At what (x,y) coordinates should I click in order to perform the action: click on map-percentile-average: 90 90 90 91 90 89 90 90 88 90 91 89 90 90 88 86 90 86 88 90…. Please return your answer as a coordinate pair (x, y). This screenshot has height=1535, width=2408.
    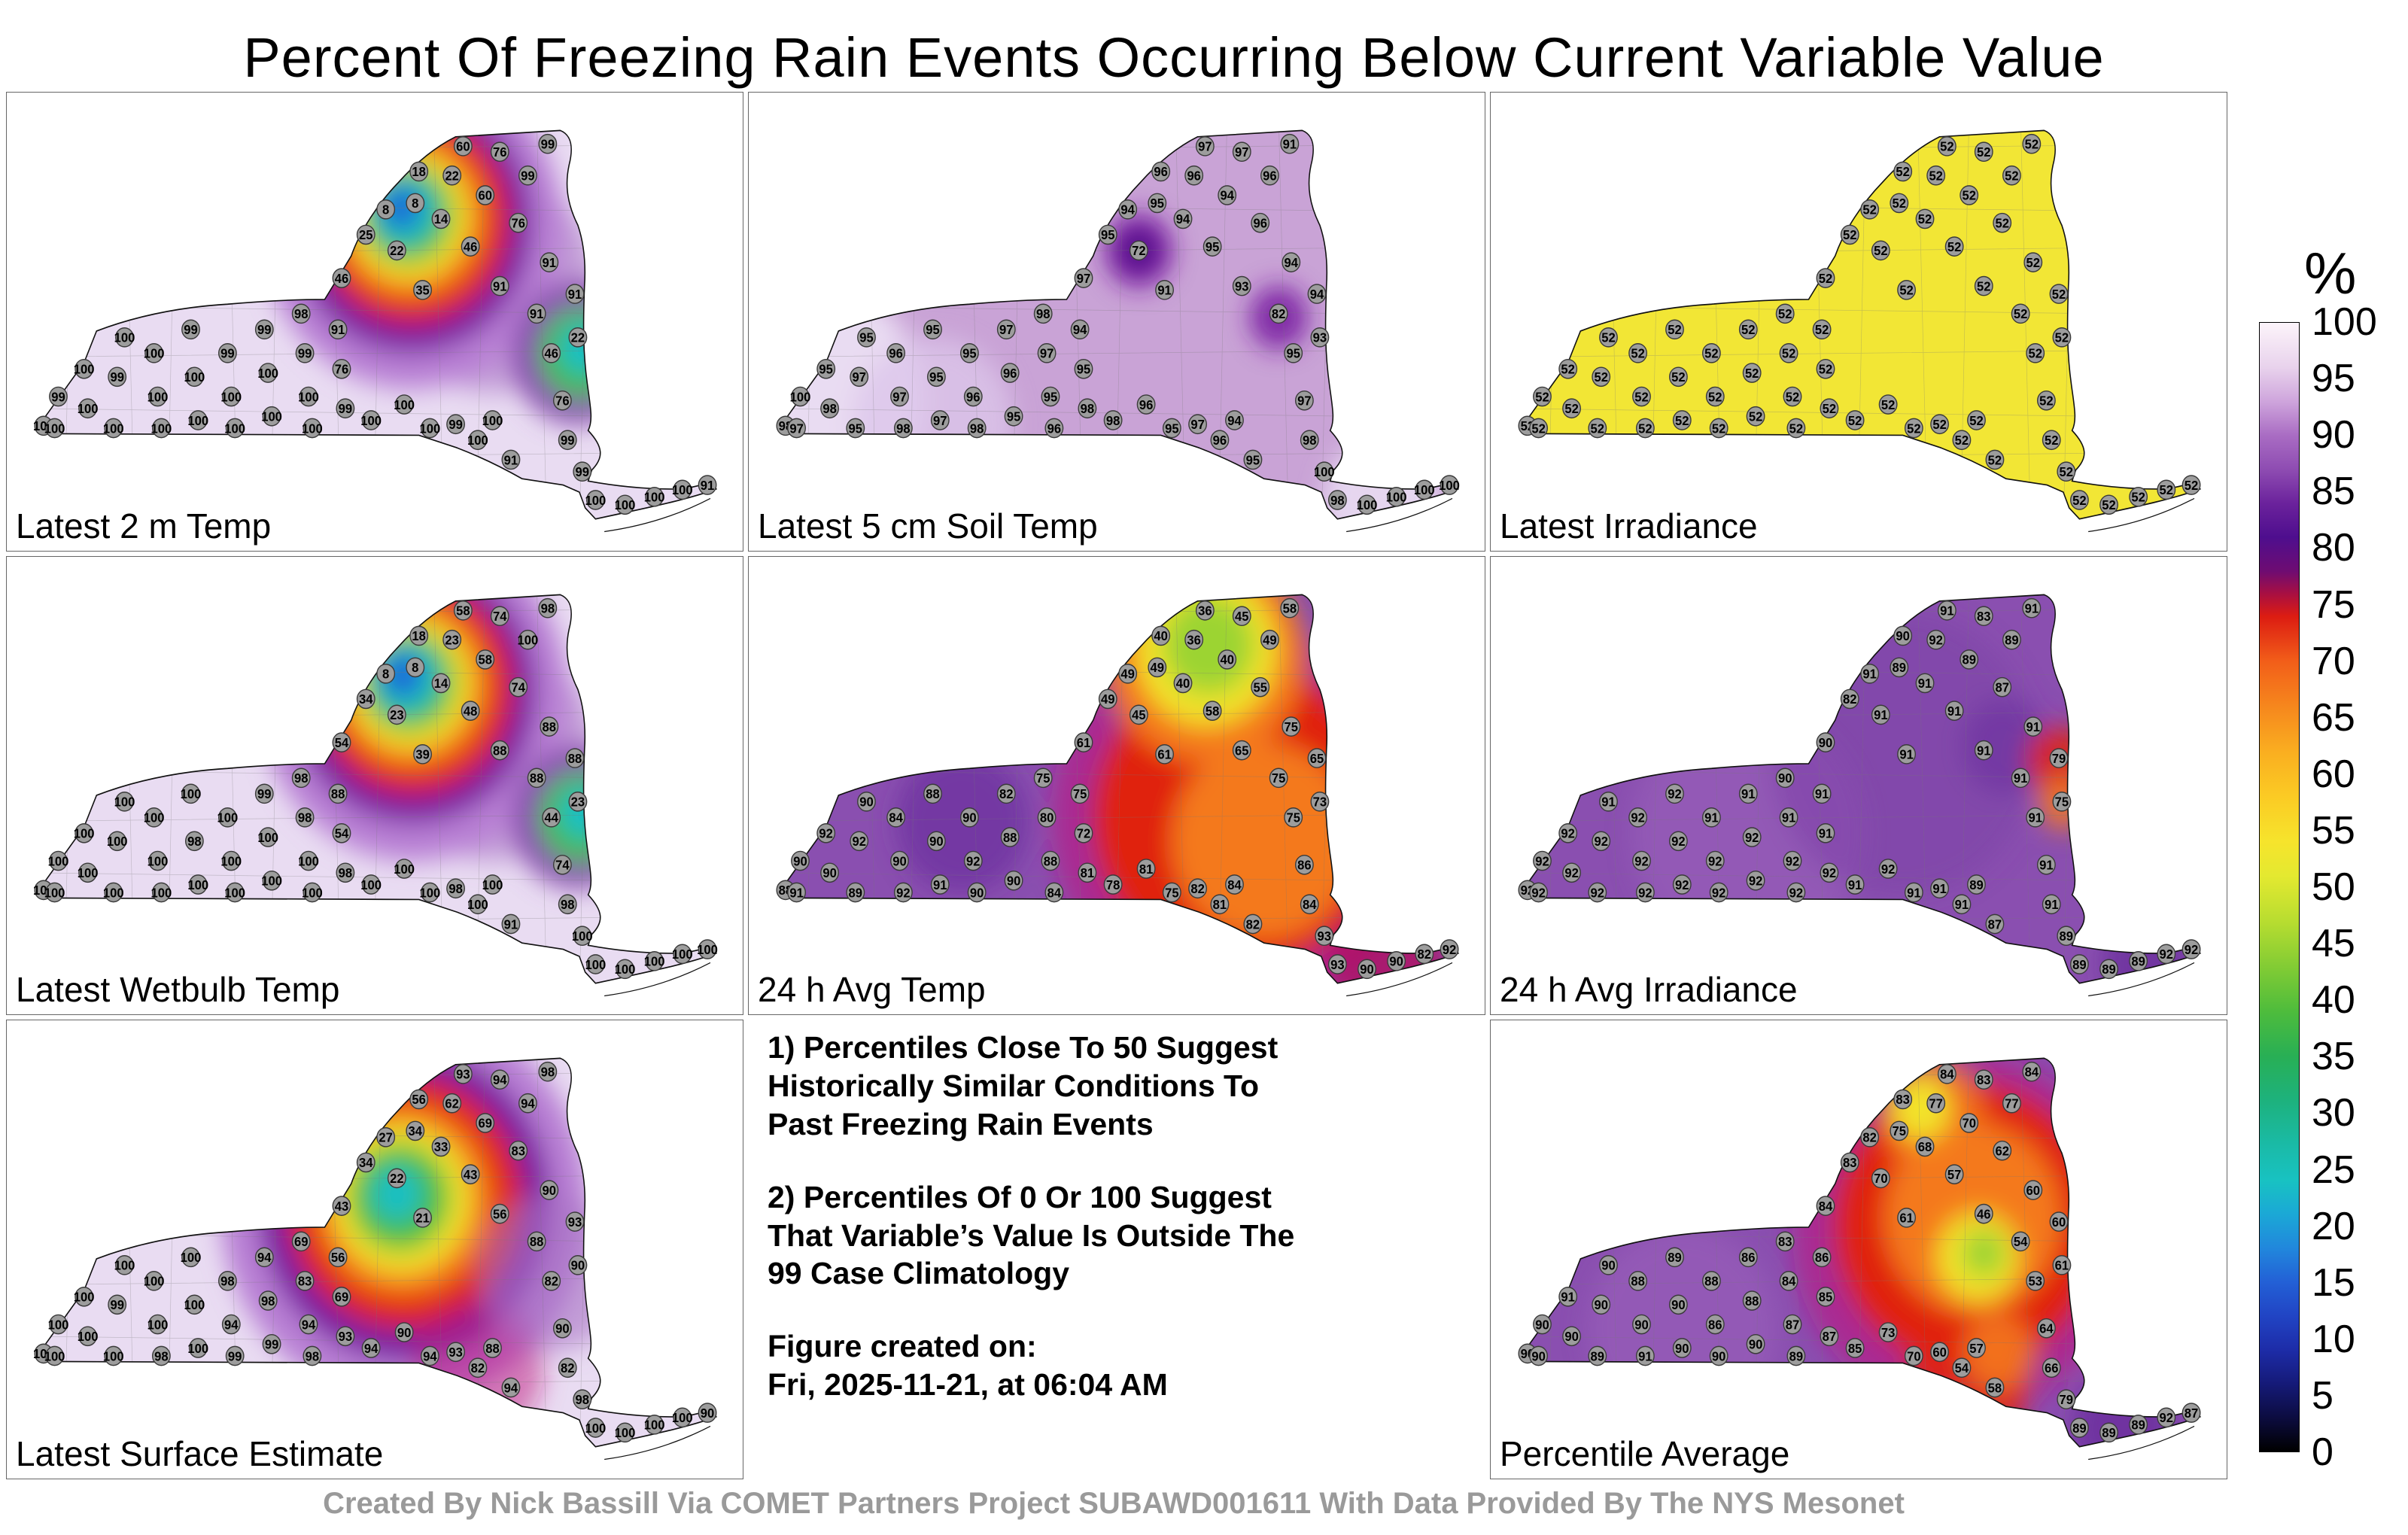
    Looking at the image, I should click on (1859, 1249).